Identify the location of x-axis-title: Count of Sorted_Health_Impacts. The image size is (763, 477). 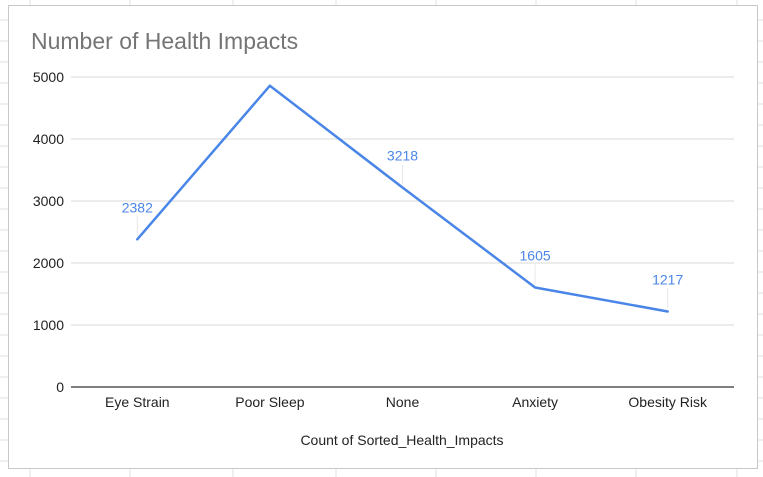
(401, 440).